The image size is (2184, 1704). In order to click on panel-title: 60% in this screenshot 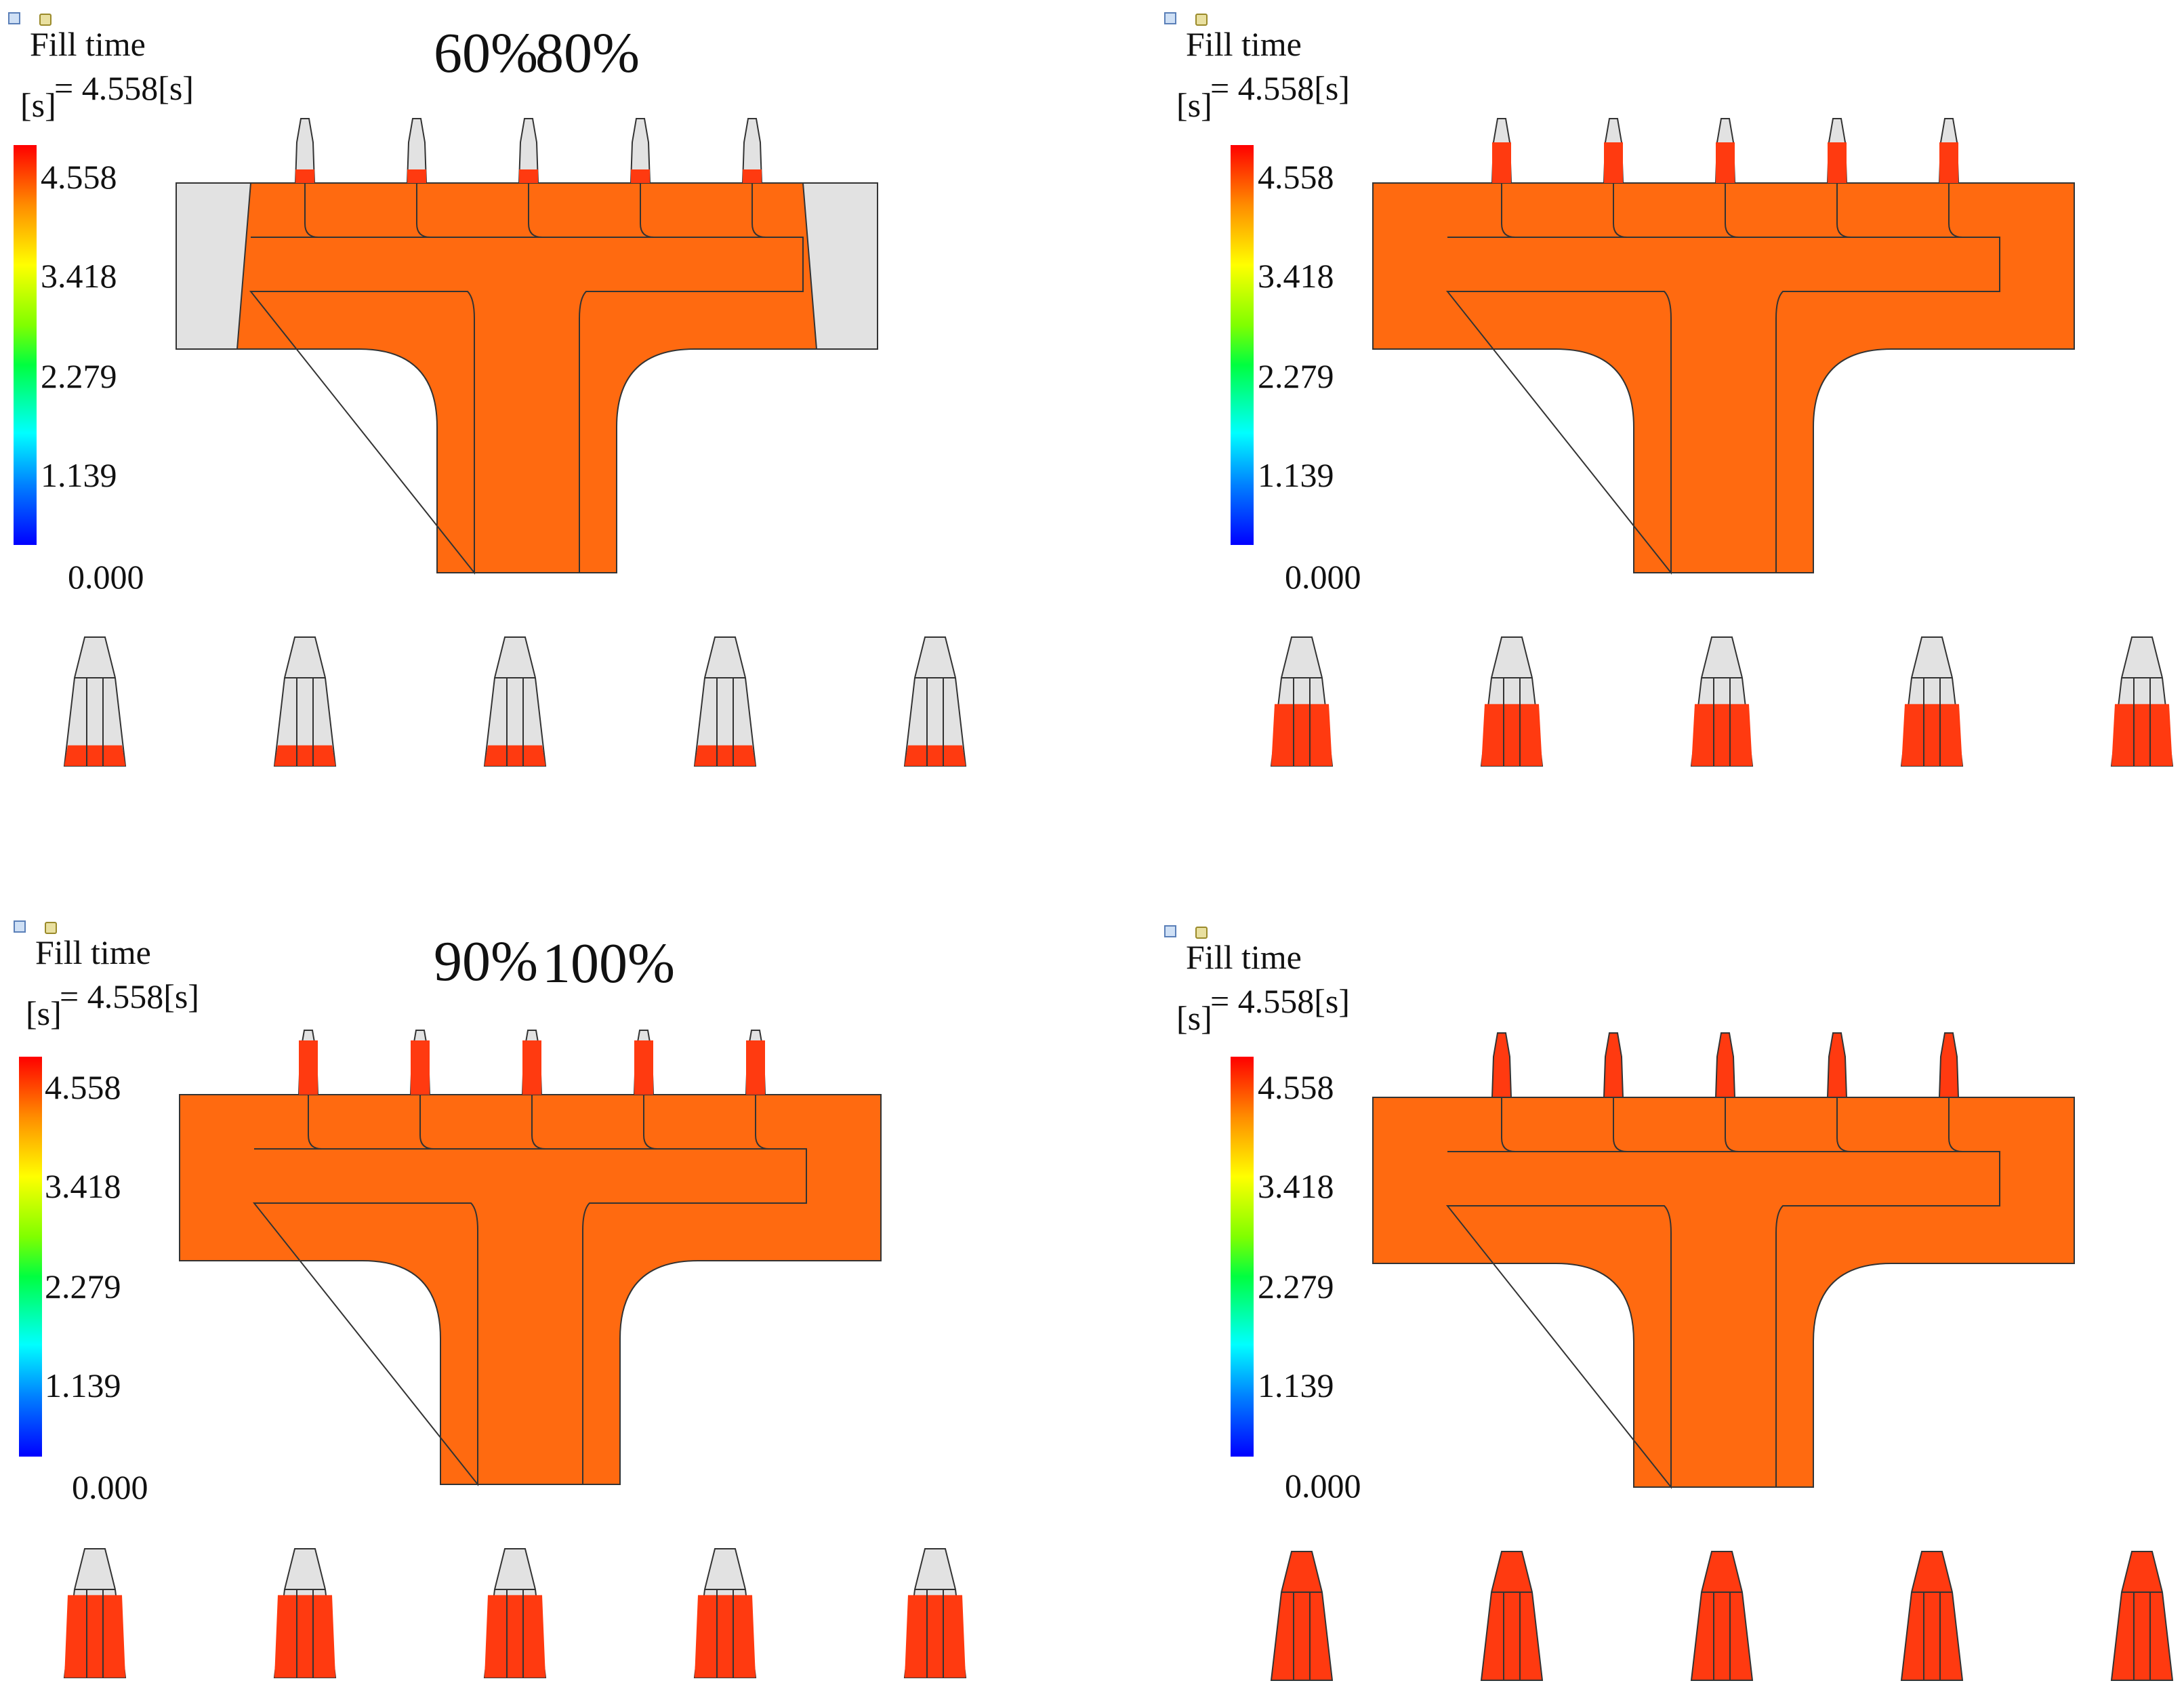, I will do `click(486, 53)`.